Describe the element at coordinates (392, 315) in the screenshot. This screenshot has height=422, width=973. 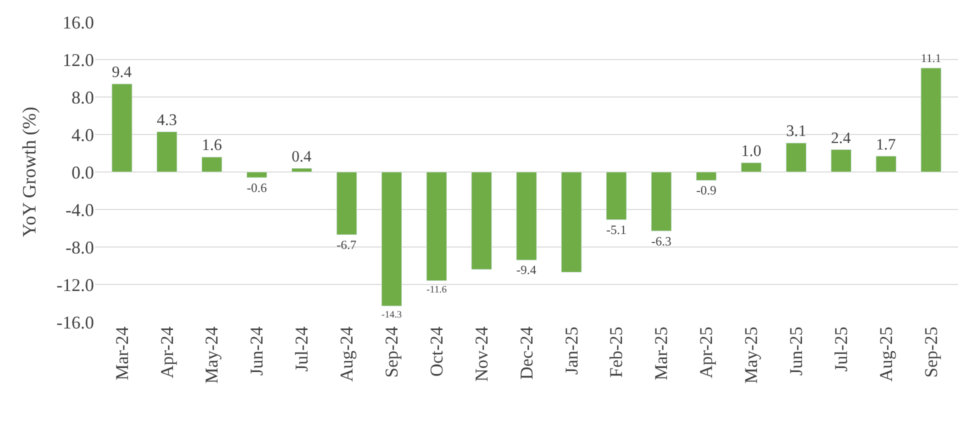
I see `data-label: -14.3` at that location.